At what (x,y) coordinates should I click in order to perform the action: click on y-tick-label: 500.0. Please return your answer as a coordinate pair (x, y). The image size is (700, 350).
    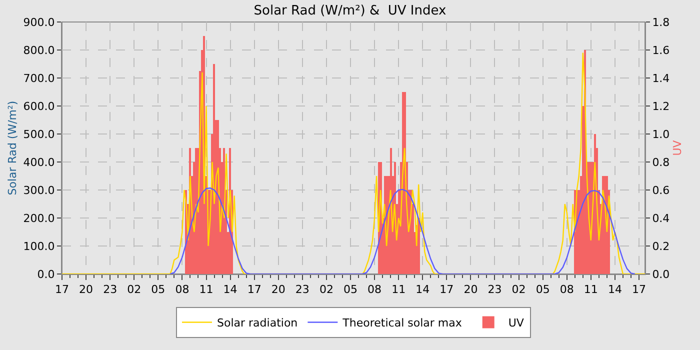
    Looking at the image, I should click on (39, 134).